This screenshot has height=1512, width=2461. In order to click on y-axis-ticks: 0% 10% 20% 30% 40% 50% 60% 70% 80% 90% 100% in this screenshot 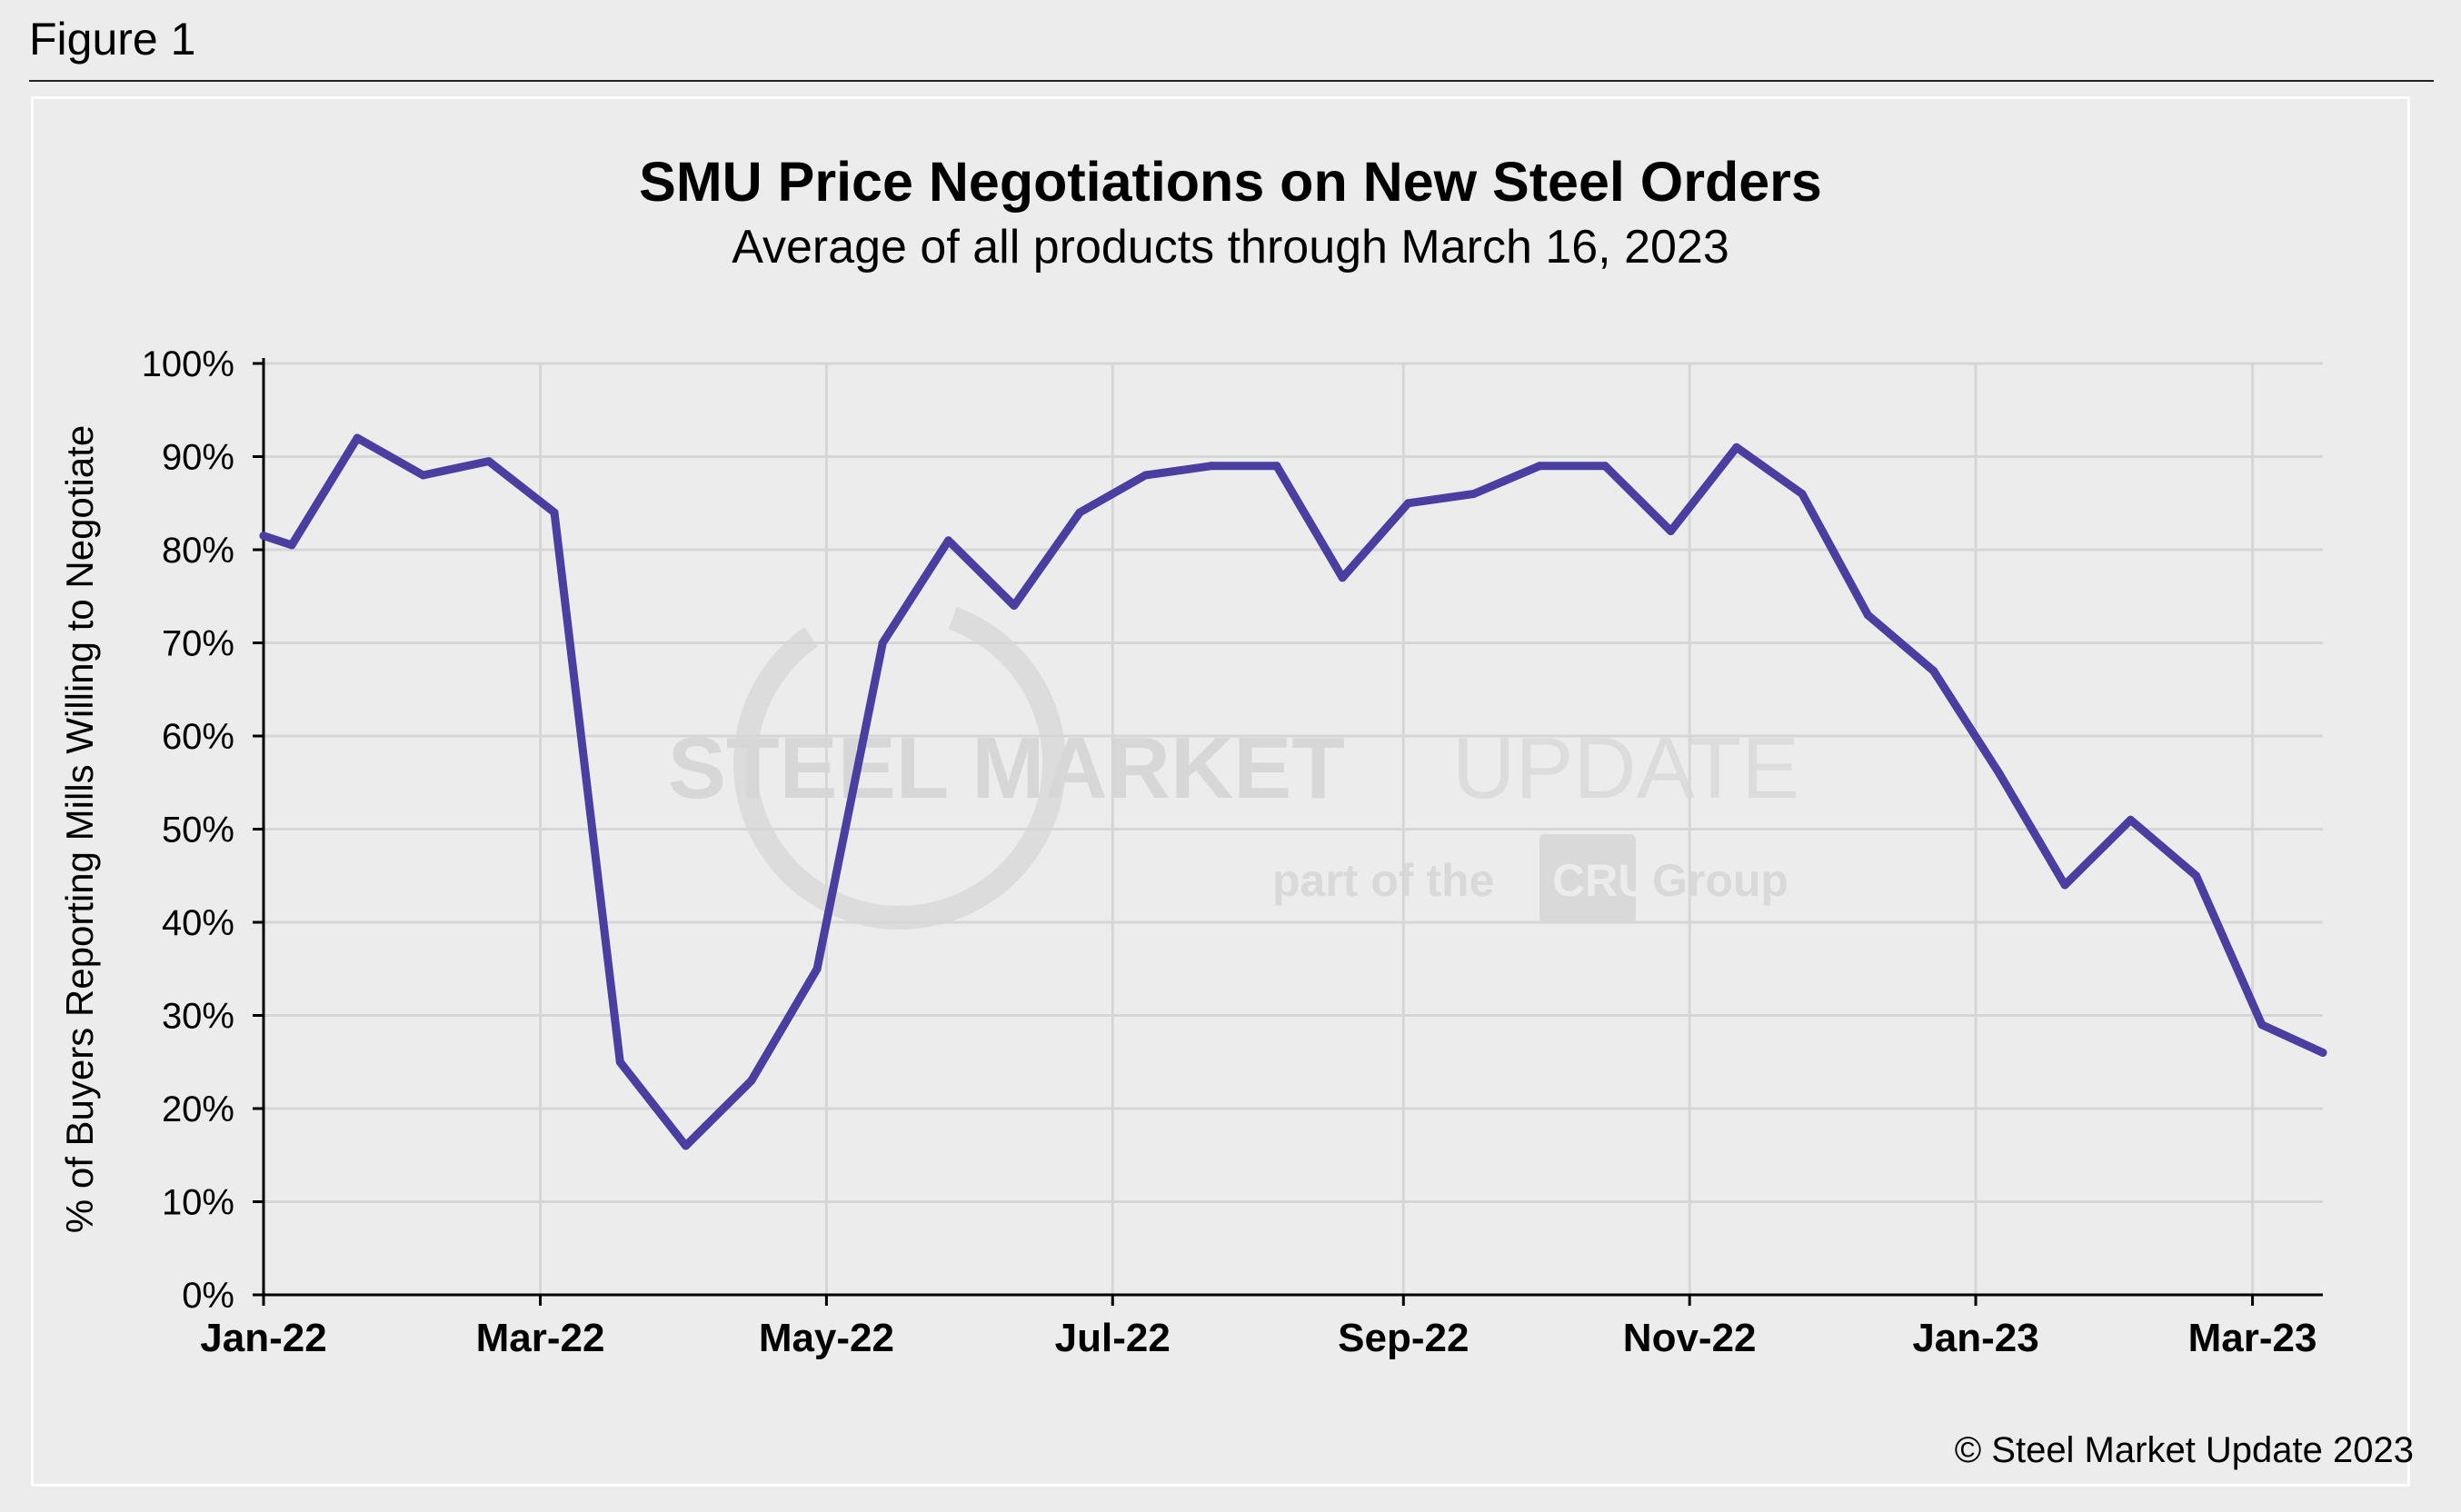, I will do `click(188, 830)`.